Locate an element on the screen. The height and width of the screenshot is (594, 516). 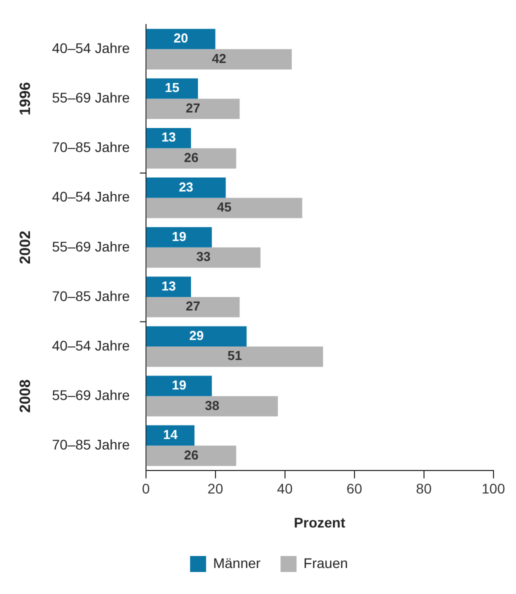
data-label: 20 is located at coordinates (181, 38).